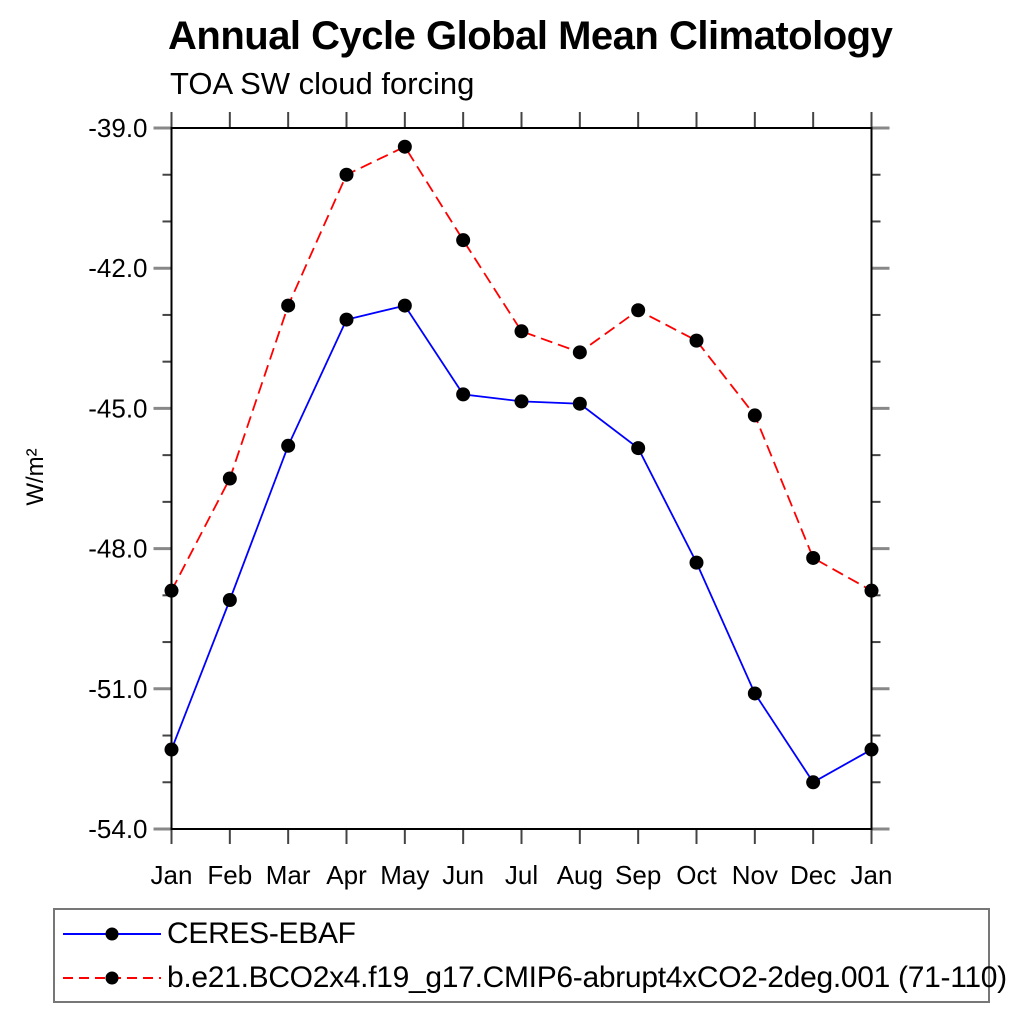 Image resolution: width=1024 pixels, height=1024 pixels. Describe the element at coordinates (580, 875) in the screenshot. I see `x-tick-label: Aug` at that location.